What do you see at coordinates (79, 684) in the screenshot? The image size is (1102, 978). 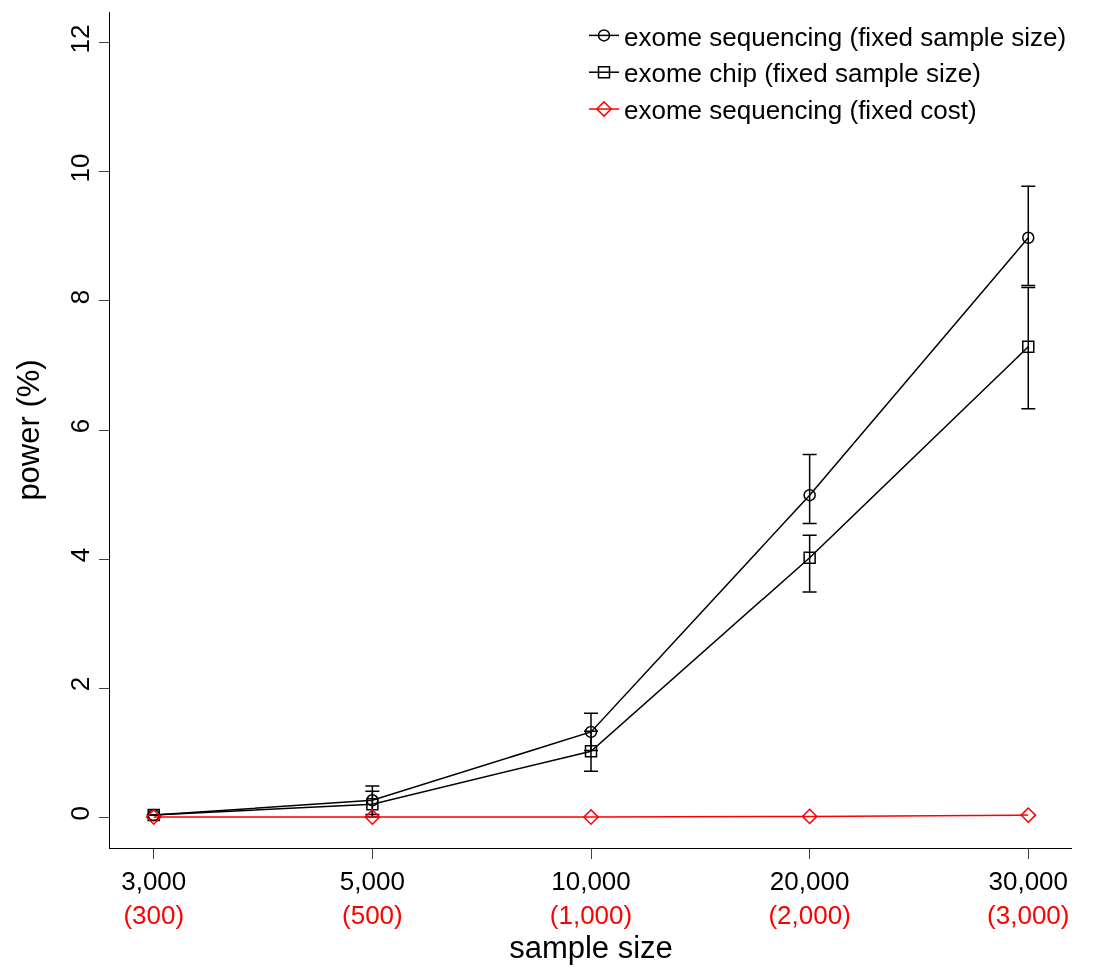 I see `y-tick-label: 2` at bounding box center [79, 684].